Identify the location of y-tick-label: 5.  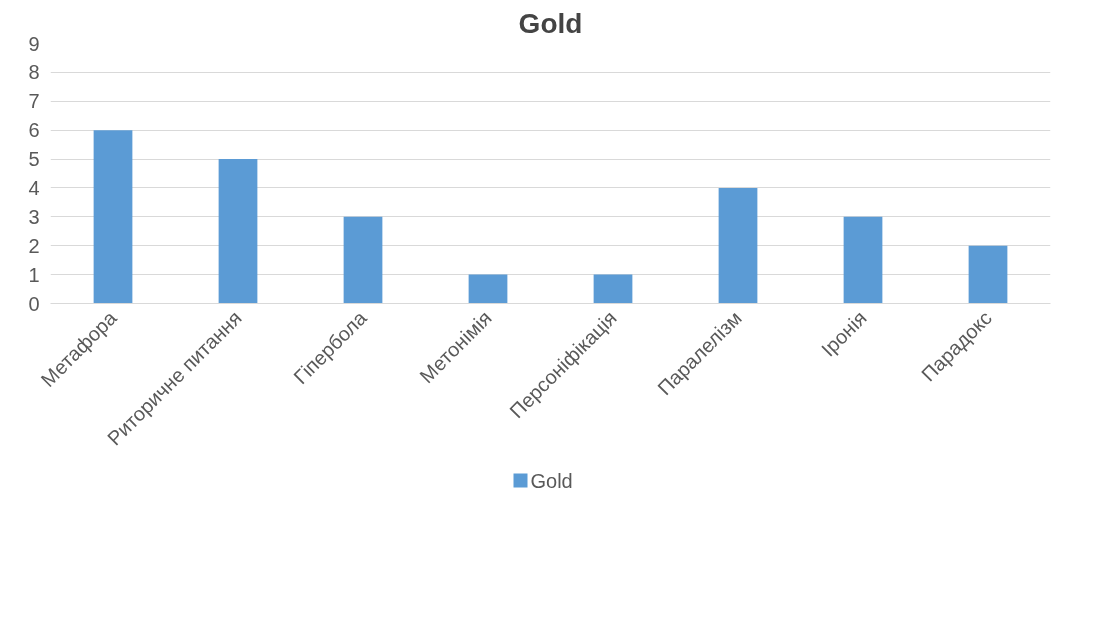
(34, 159).